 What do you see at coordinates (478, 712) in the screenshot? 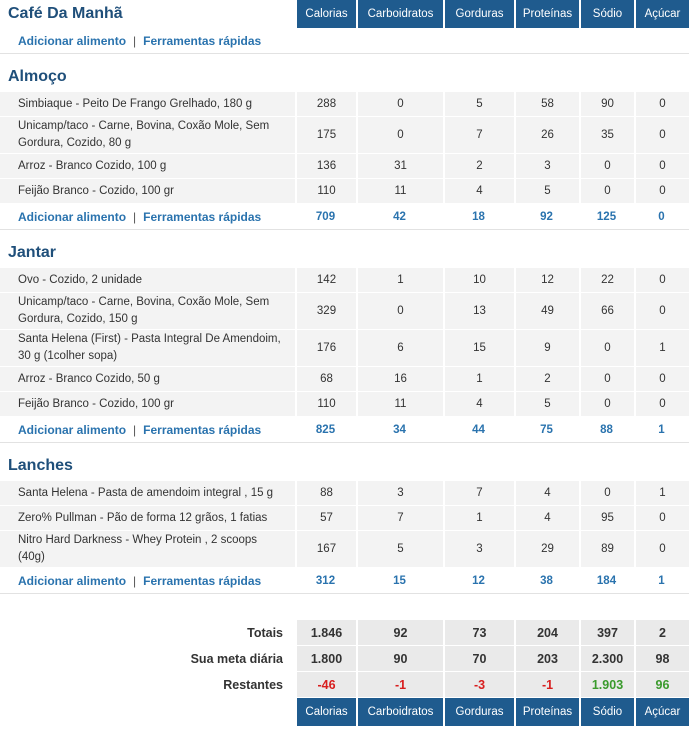
I see `col-footer-fat: Gorduras` at bounding box center [478, 712].